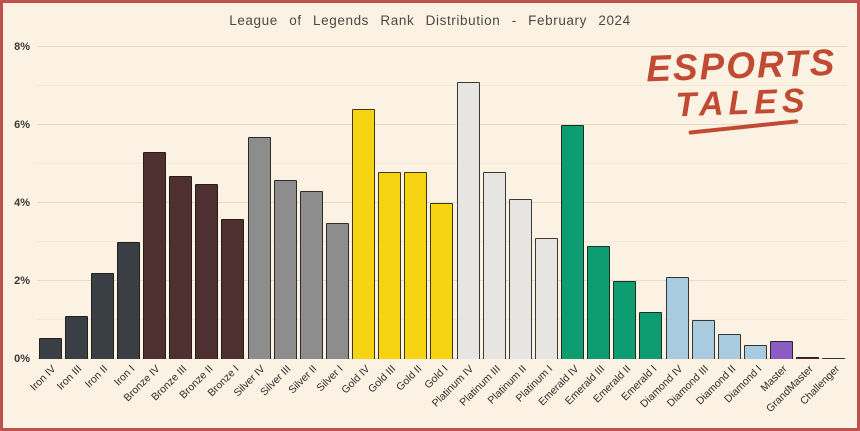 The height and width of the screenshot is (431, 860). What do you see at coordinates (76, 337) in the screenshot?
I see `bar-iron-iii` at bounding box center [76, 337].